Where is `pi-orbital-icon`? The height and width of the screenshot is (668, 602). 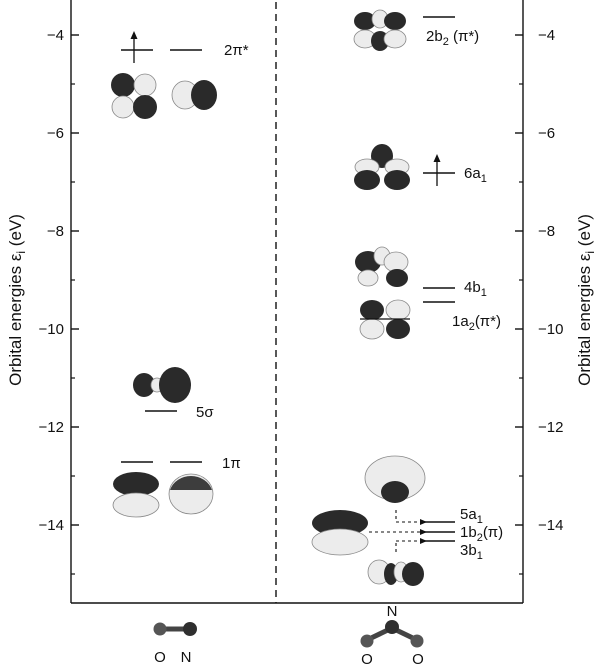 pi-orbital-icon is located at coordinates (163, 495).